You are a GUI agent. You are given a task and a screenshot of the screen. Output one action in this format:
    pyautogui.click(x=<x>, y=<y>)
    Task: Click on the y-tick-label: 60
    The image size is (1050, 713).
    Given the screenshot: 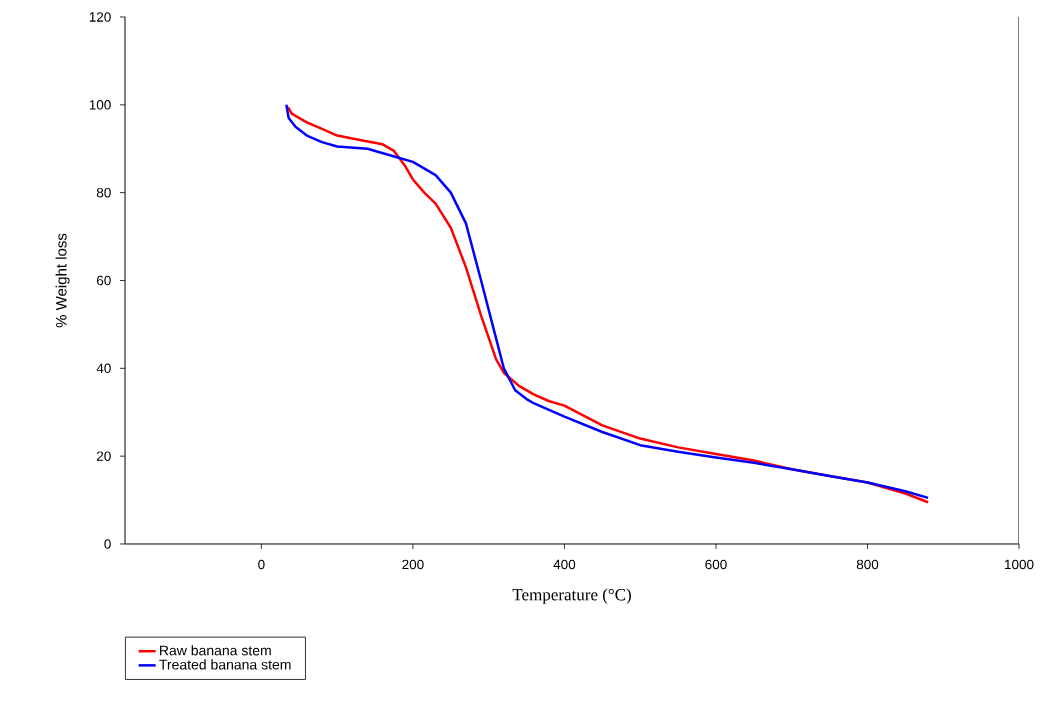 What is the action you would take?
    pyautogui.click(x=103, y=280)
    